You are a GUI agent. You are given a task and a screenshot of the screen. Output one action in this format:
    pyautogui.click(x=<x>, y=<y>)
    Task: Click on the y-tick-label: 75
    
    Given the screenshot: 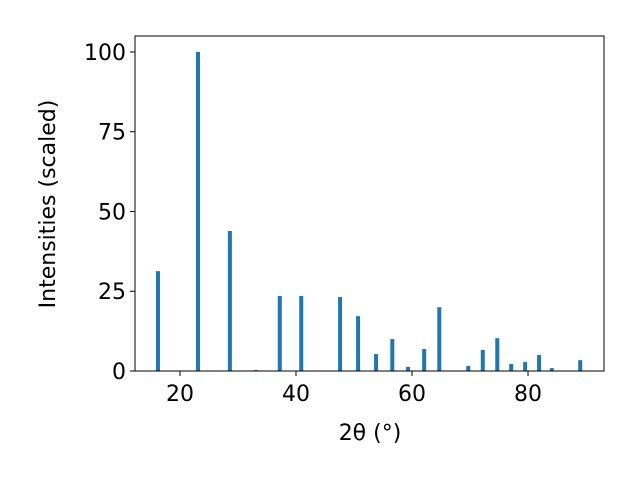 What is the action you would take?
    pyautogui.click(x=112, y=133)
    